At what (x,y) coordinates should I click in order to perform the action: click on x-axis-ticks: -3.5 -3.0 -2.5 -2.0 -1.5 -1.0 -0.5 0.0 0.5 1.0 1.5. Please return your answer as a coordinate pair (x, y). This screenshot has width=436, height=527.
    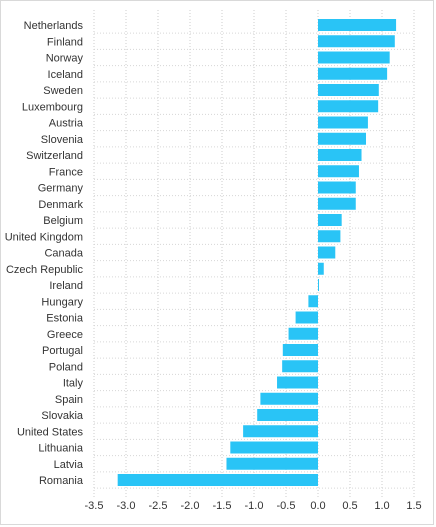
    Looking at the image, I should click on (253, 506).